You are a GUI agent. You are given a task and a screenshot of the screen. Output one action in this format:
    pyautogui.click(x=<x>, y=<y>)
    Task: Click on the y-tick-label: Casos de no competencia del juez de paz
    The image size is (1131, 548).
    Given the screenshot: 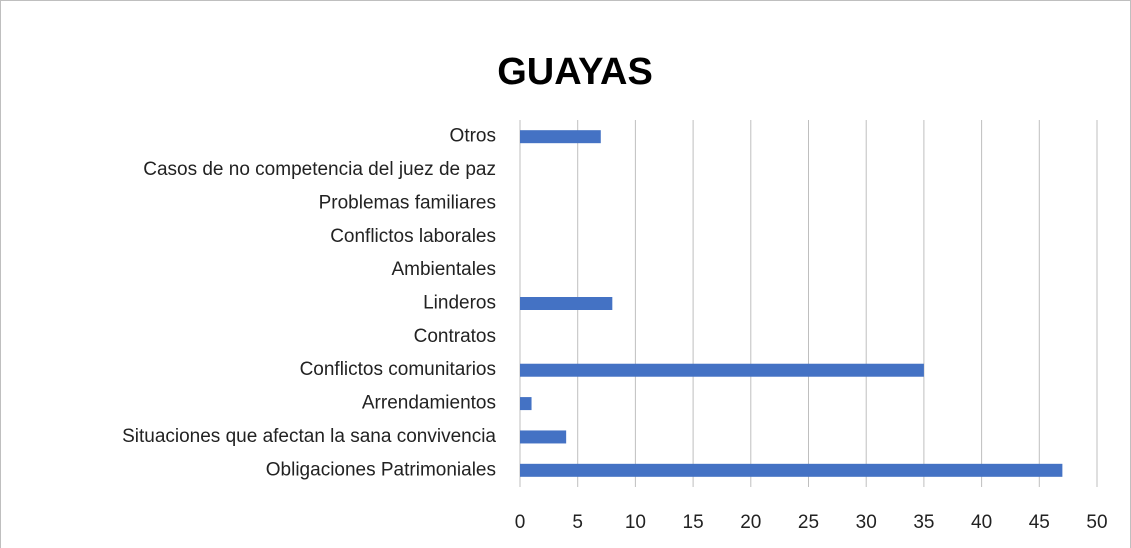 What is the action you would take?
    pyautogui.click(x=319, y=169)
    